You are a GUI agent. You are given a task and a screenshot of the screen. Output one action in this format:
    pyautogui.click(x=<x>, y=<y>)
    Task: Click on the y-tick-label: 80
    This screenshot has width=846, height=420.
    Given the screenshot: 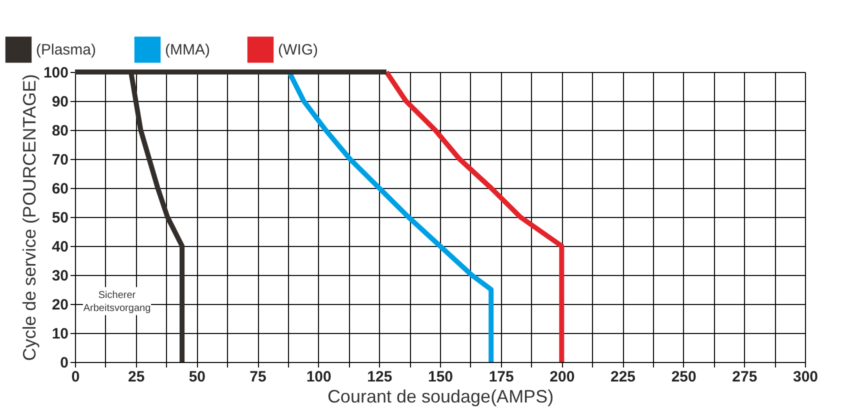 What is the action you would take?
    pyautogui.click(x=60, y=131)
    